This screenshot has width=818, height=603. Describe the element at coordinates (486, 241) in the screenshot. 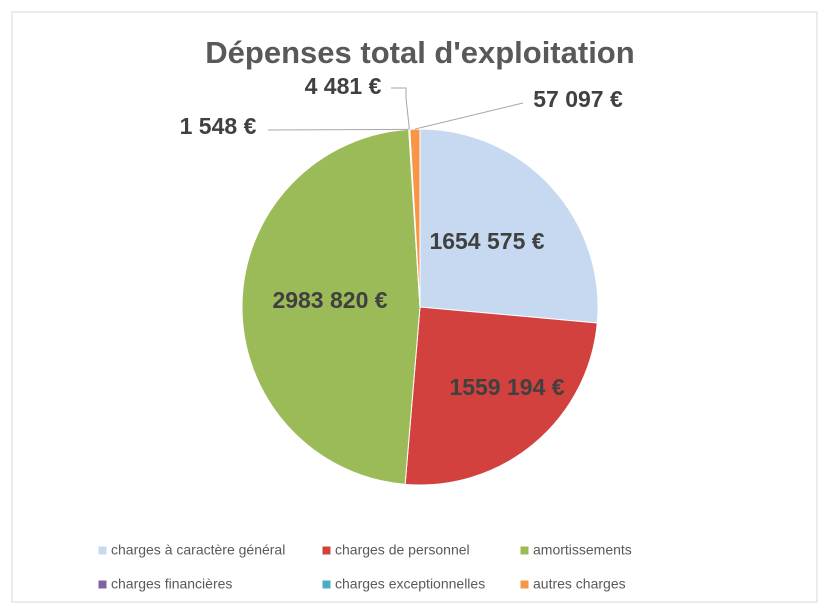

I see `data-label: 1654 575 €` at that location.